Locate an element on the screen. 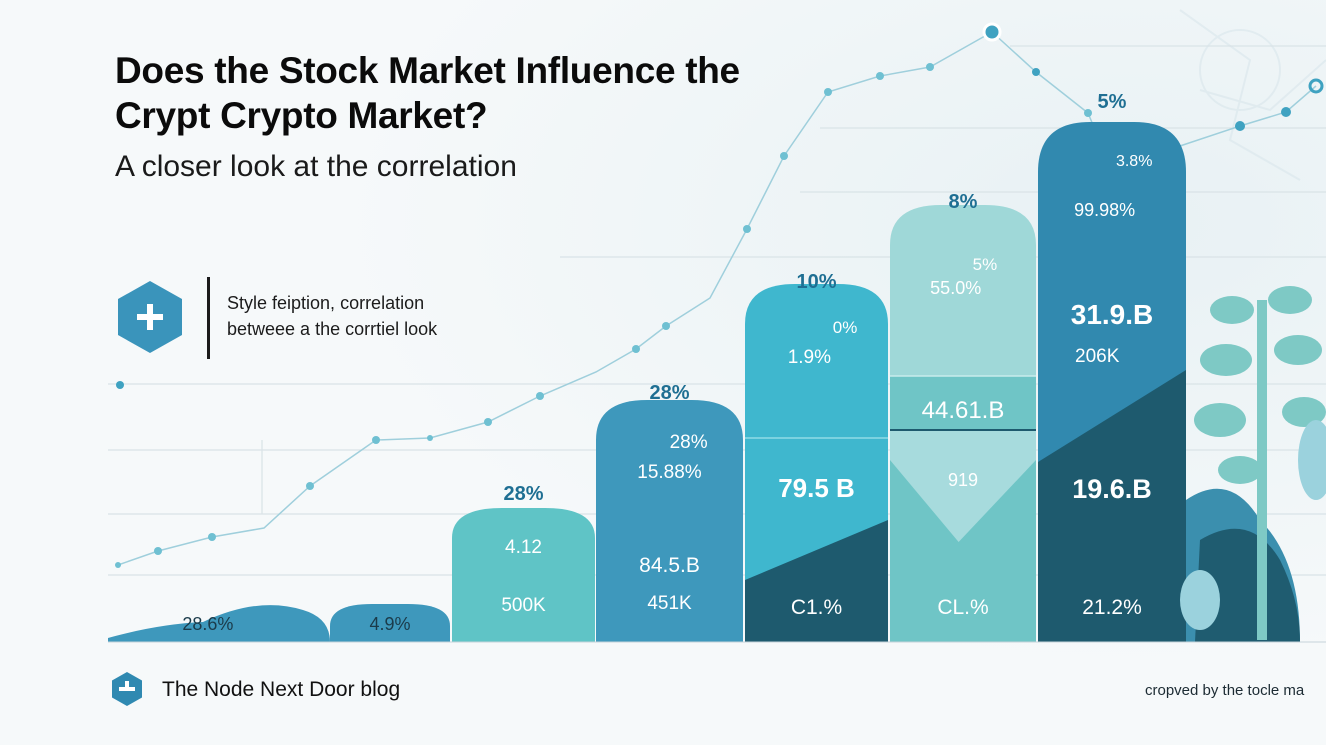 The width and height of the screenshot is (1326, 745). bar-value-label: 31.9.B is located at coordinates (1112, 314).